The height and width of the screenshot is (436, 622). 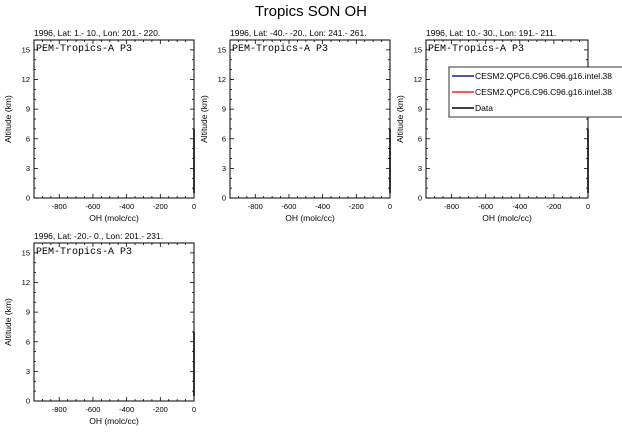 What do you see at coordinates (298, 33) in the screenshot?
I see `panel-title: 1996, Lat: -40.- -20., Lon: 241.- 261.` at bounding box center [298, 33].